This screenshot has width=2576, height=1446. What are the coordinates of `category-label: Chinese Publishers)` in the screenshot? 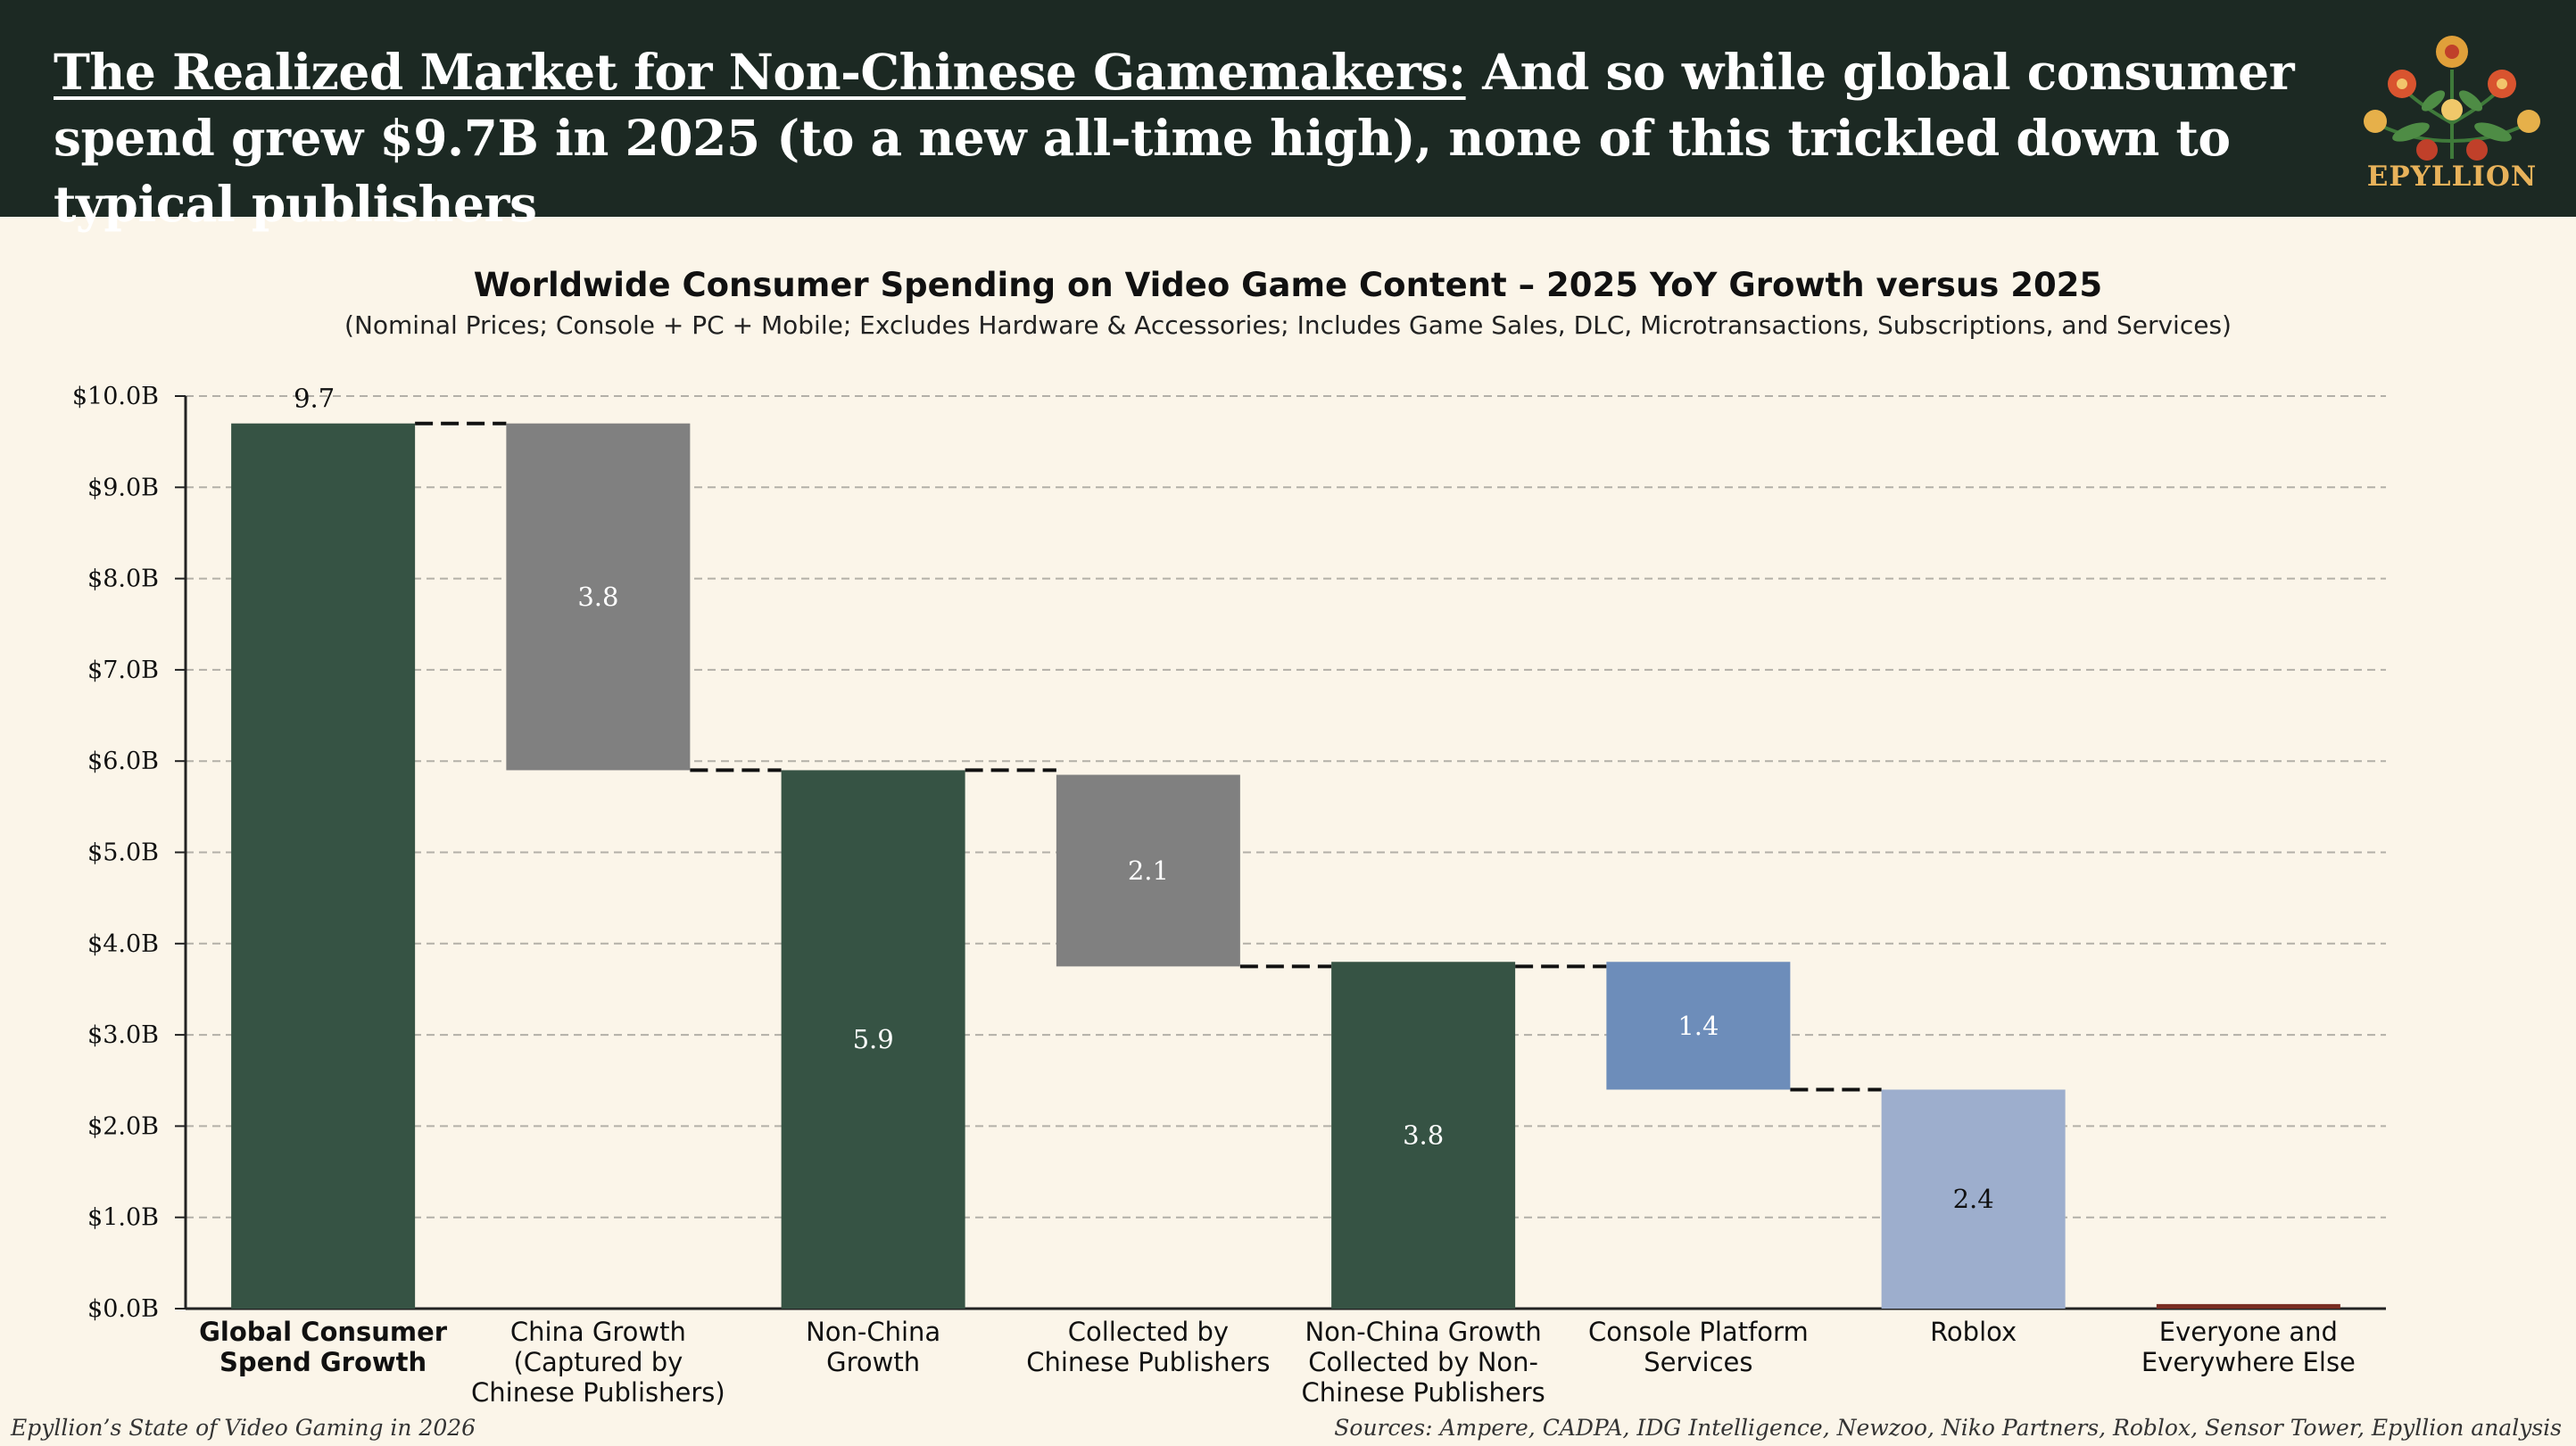 It's located at (598, 1392).